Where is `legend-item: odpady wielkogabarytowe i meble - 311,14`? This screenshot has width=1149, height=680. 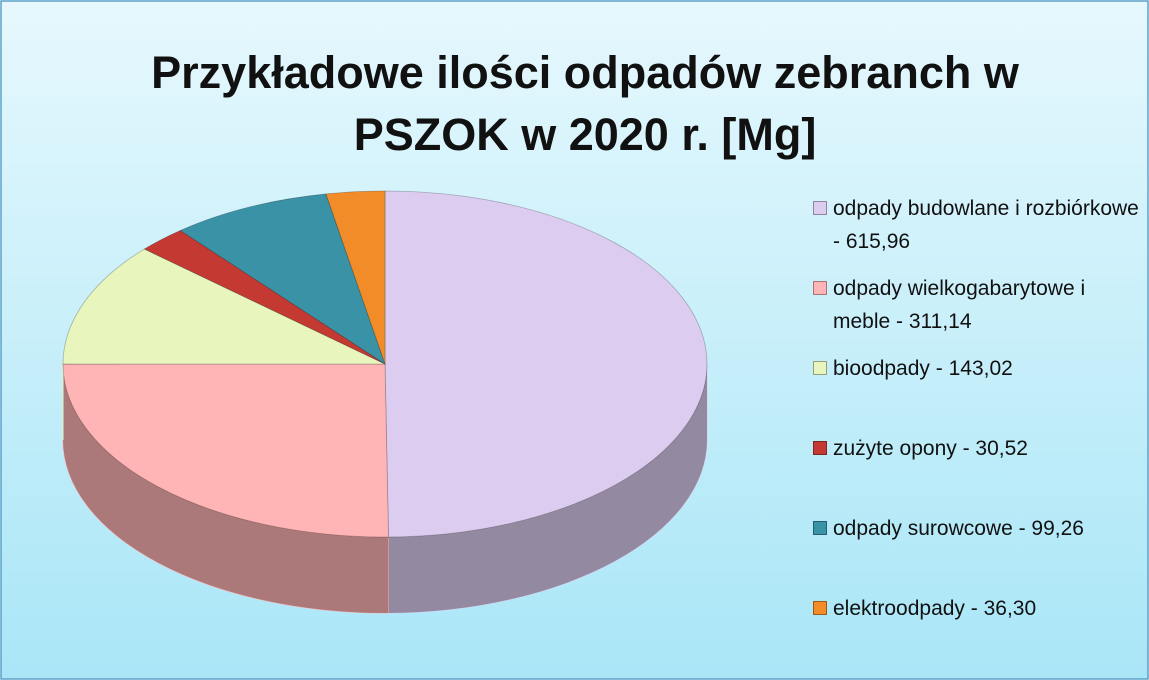
legend-item: odpady wielkogabarytowe i meble - 311,14 is located at coordinates (978, 305).